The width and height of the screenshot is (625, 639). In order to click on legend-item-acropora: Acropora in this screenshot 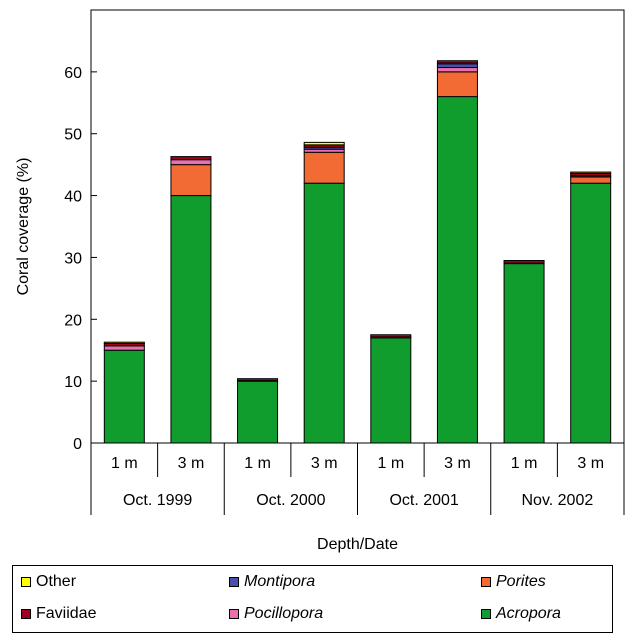, I will do `click(521, 614)`.